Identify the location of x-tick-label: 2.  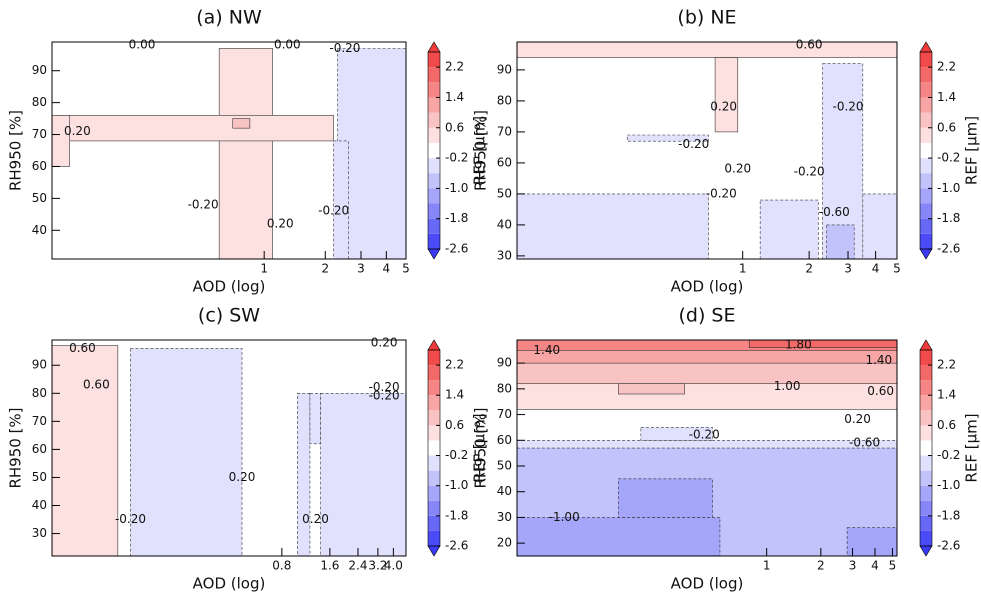
(325, 269).